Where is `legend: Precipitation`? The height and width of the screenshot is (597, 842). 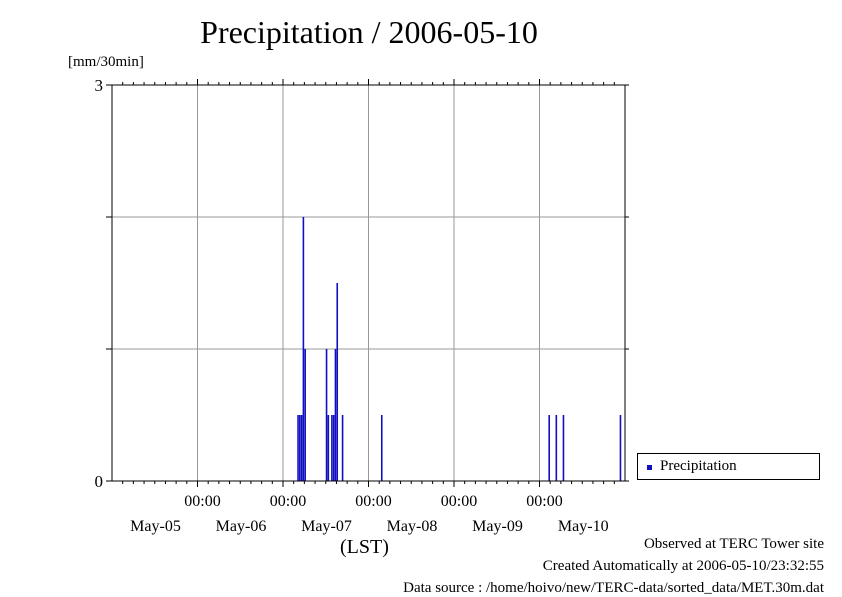 legend: Precipitation is located at coordinates (728, 466).